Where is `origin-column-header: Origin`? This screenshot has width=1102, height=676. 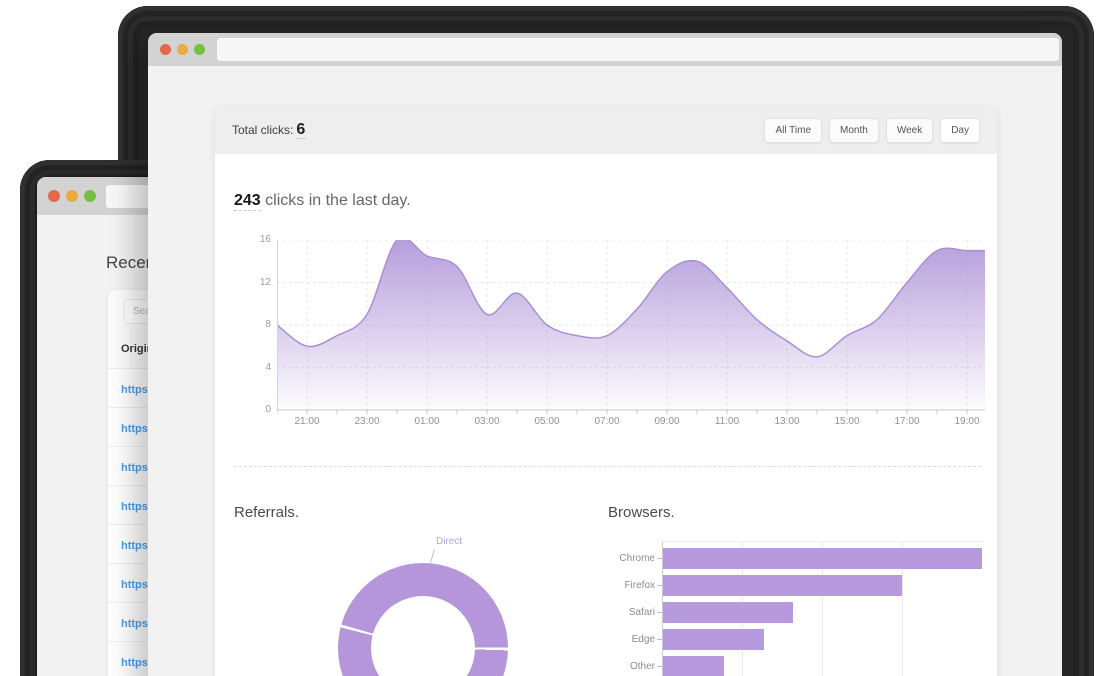
origin-column-header: Origin is located at coordinates (137, 349).